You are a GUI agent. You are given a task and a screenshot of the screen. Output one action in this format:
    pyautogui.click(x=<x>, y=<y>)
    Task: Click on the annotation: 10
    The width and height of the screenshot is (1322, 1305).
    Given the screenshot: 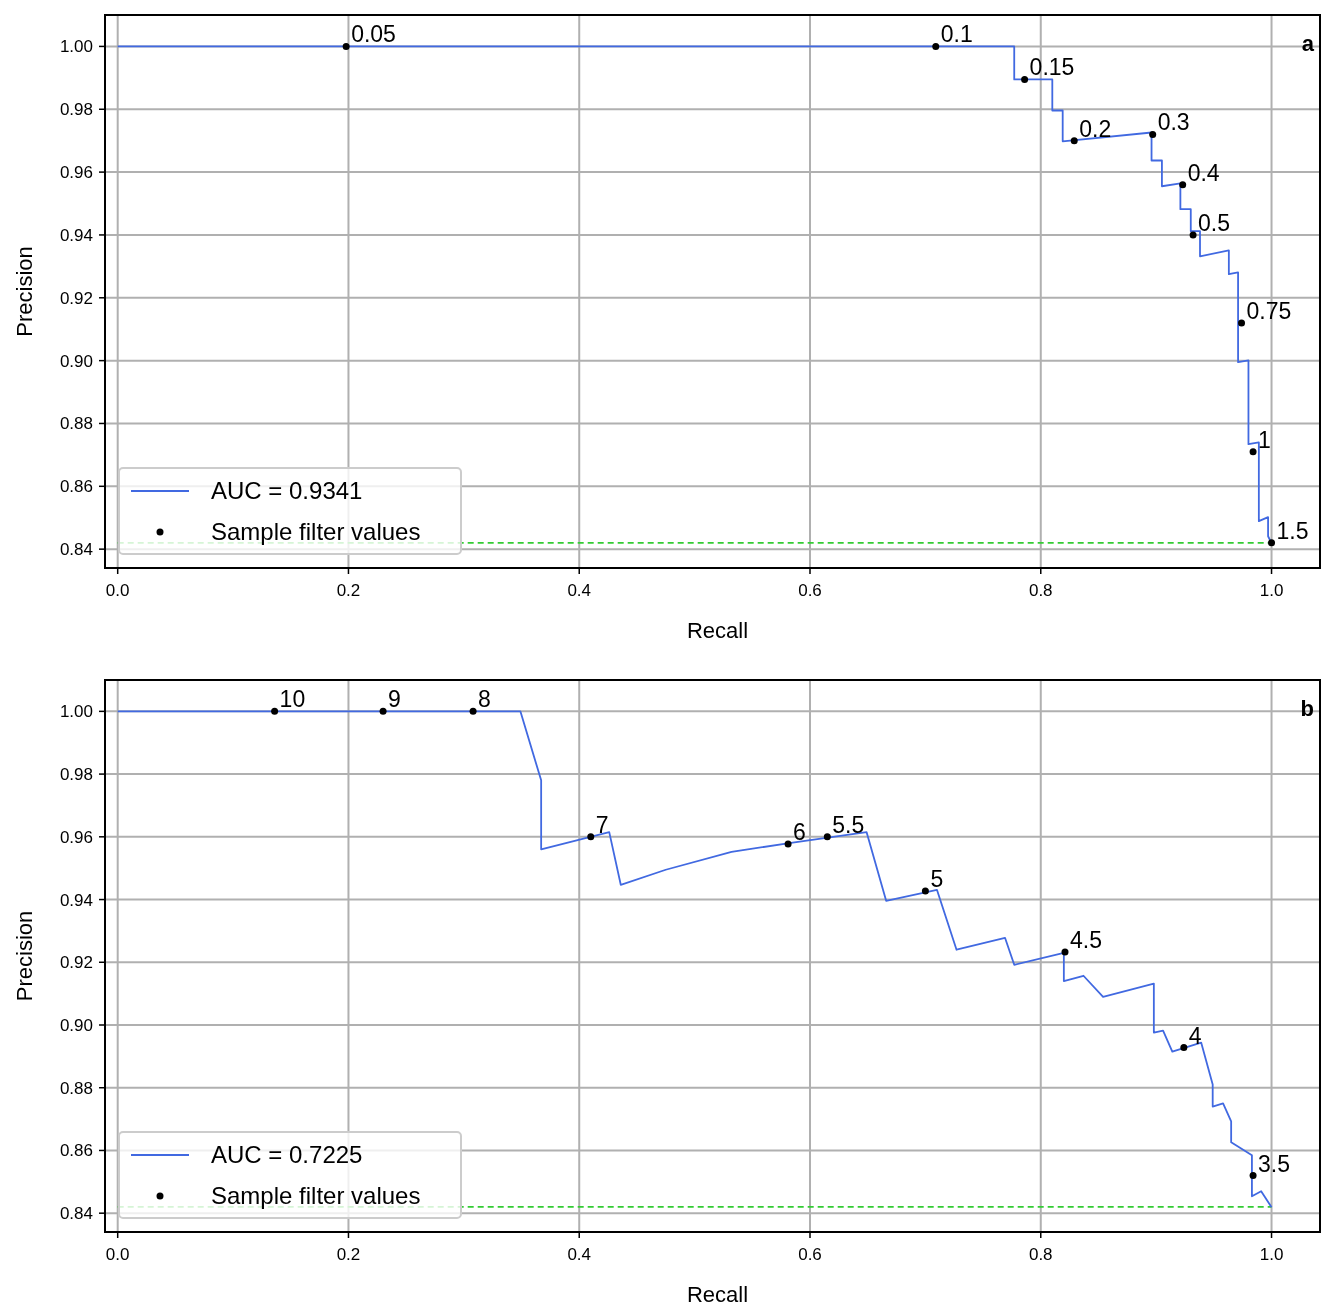 What is the action you would take?
    pyautogui.click(x=292, y=699)
    